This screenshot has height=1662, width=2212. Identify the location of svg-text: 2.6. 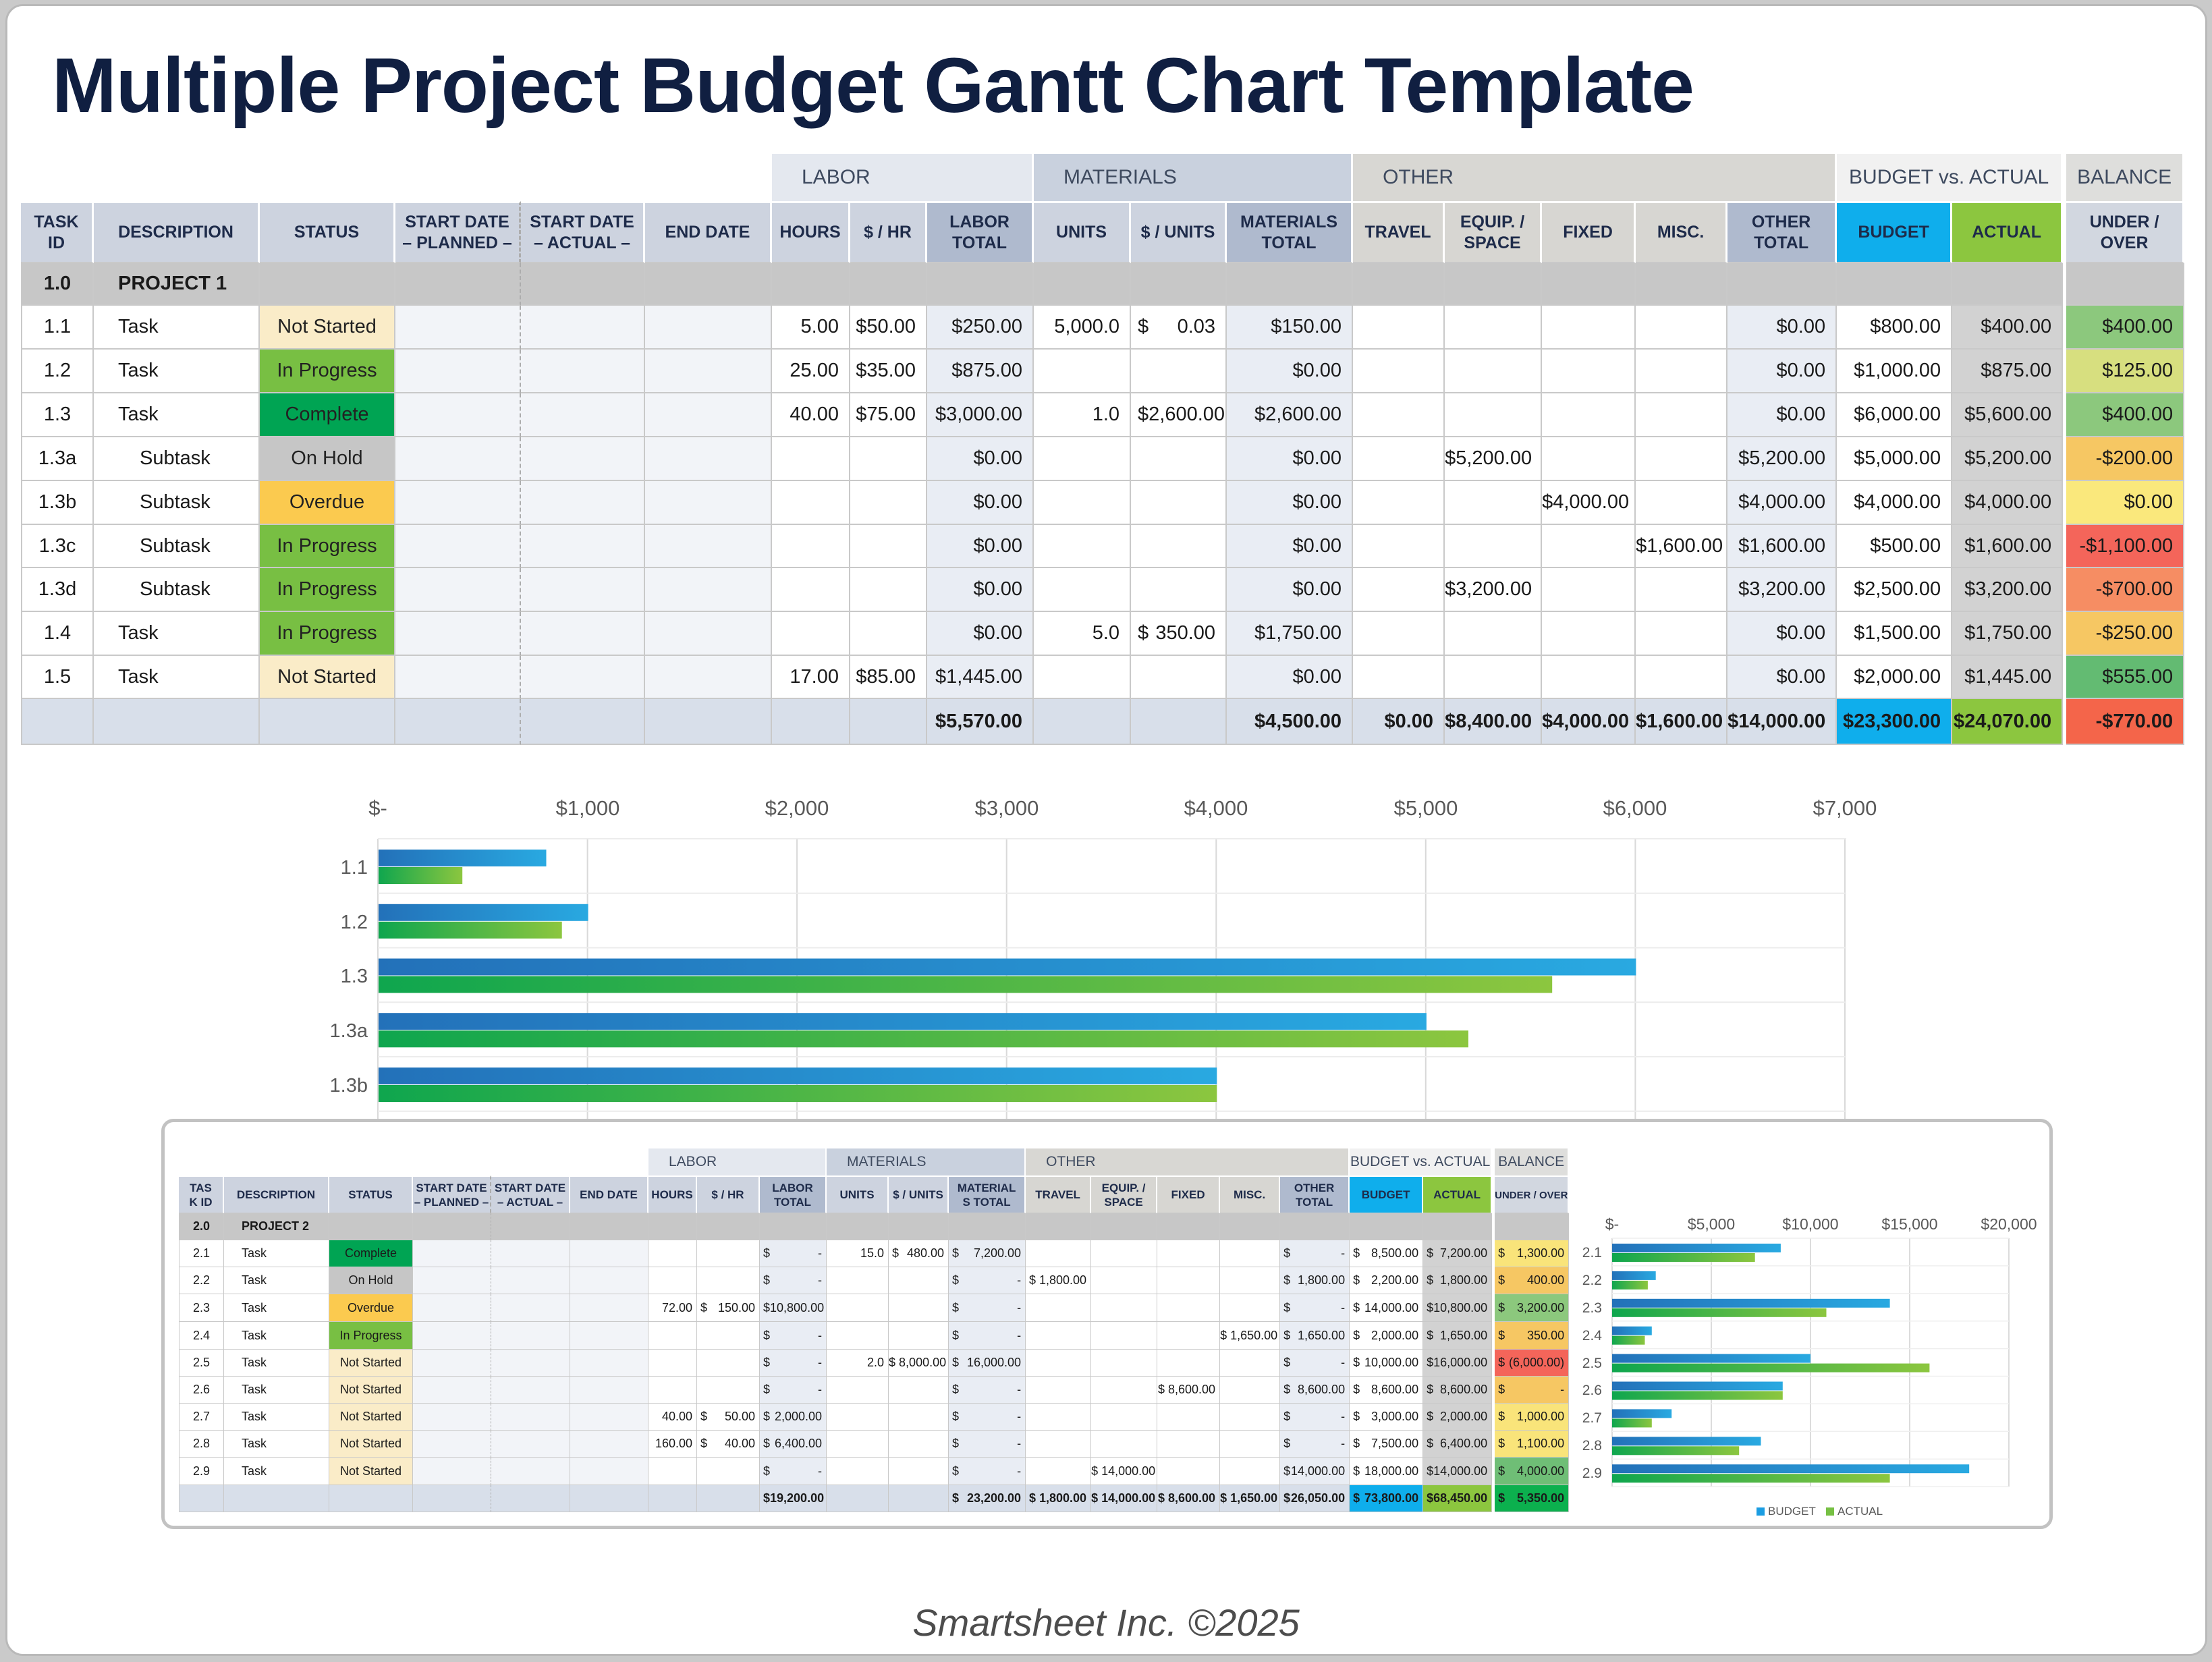
(1592, 1390).